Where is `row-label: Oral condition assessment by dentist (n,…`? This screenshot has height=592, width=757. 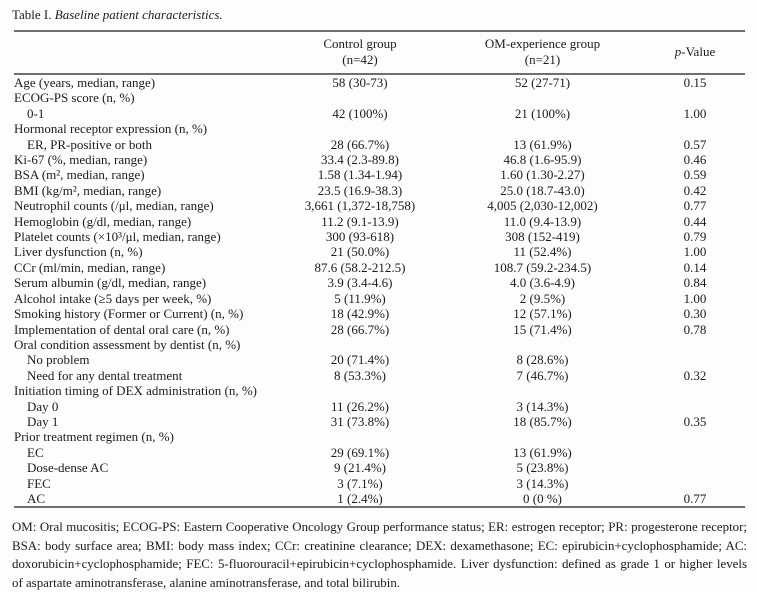
row-label: Oral condition assessment by dentist (n,… is located at coordinates (127, 344).